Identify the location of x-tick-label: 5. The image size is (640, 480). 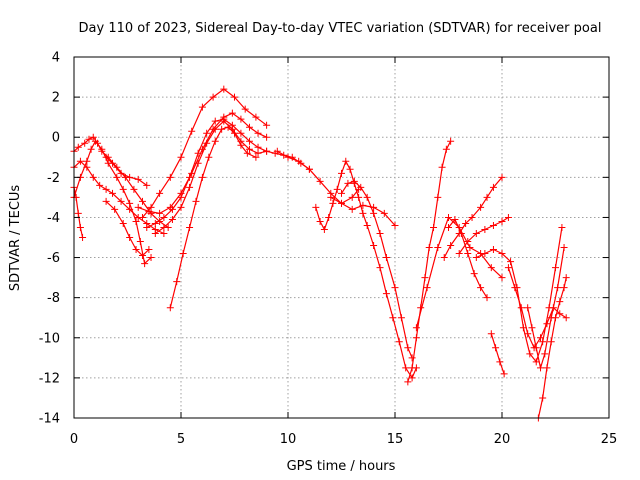
(181, 439).